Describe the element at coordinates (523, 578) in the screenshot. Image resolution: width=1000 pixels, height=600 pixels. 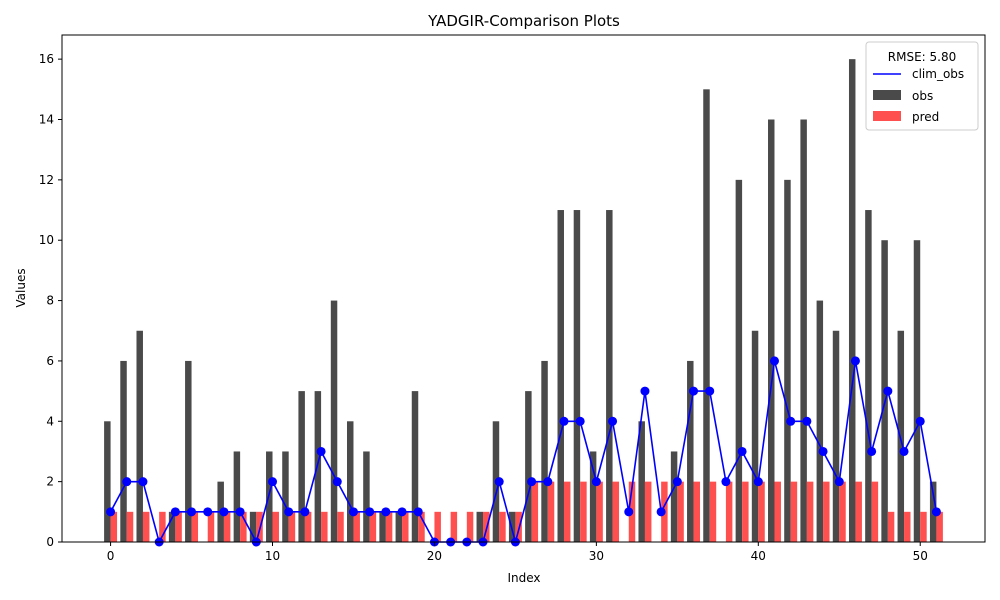
I see `x-axis-label: Index` at that location.